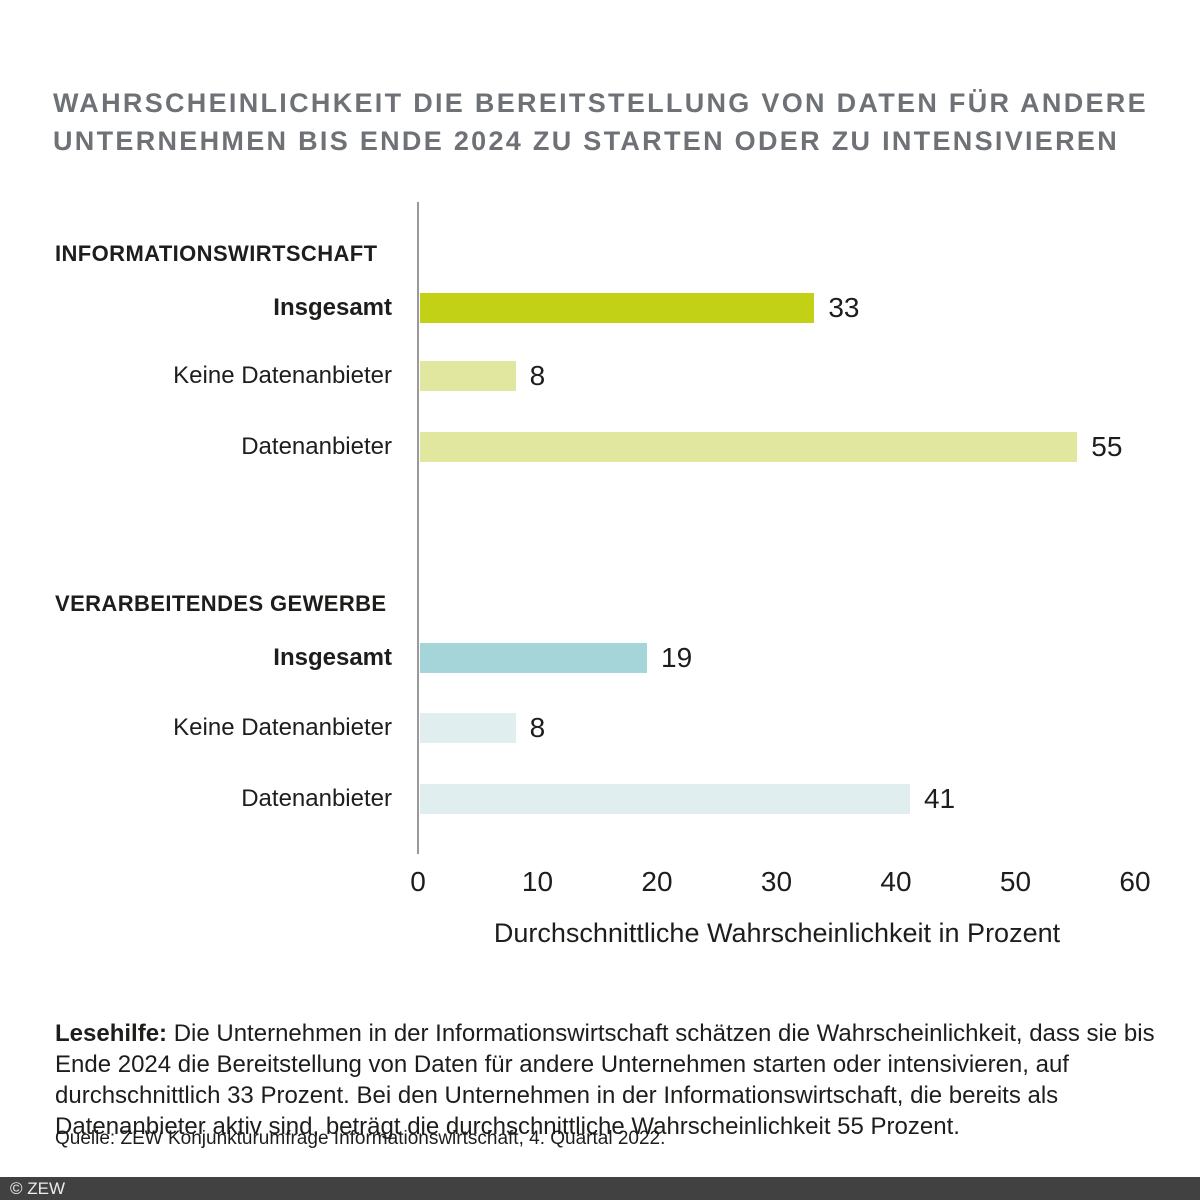  I want to click on bar-value-label: 19, so click(677, 657).